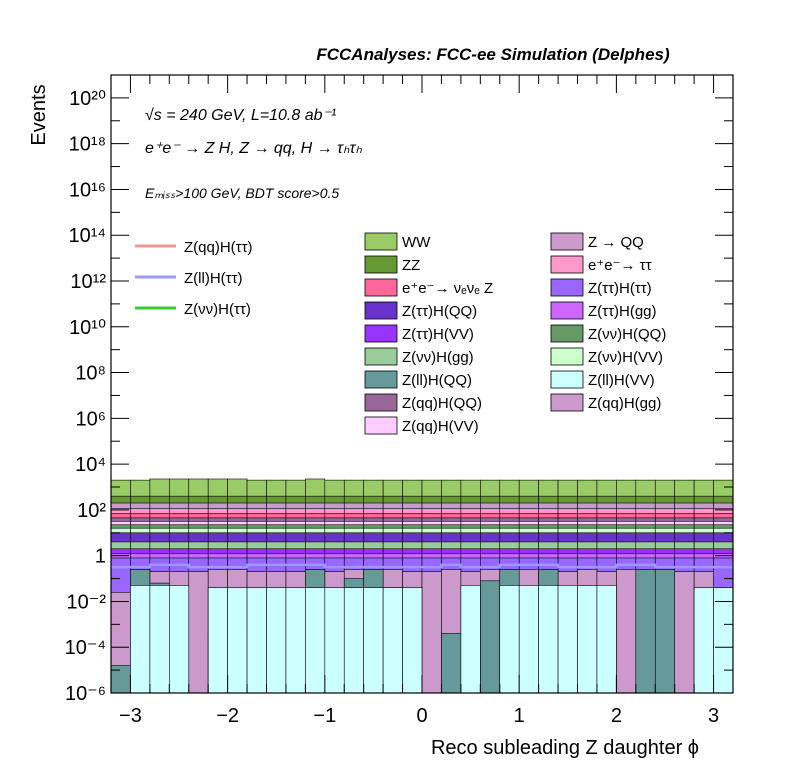 This screenshot has width=796, height=772. I want to click on legend-entry-z-ll-h-qq: Z(ll)H(QQ), so click(418, 379).